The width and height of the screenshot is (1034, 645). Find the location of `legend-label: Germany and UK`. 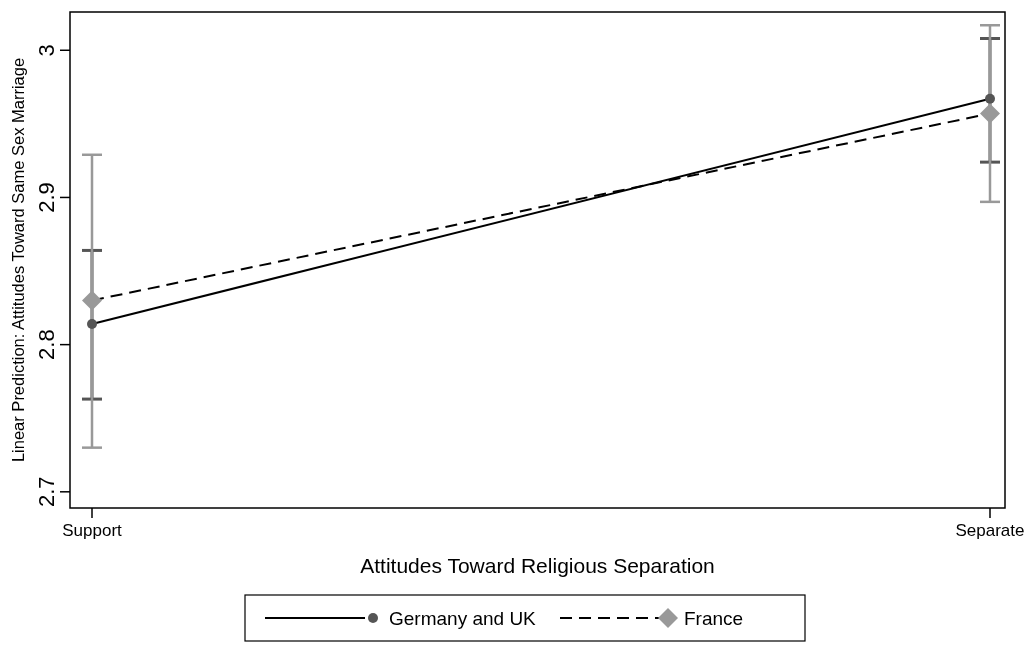

legend-label: Germany and UK is located at coordinates (463, 618).